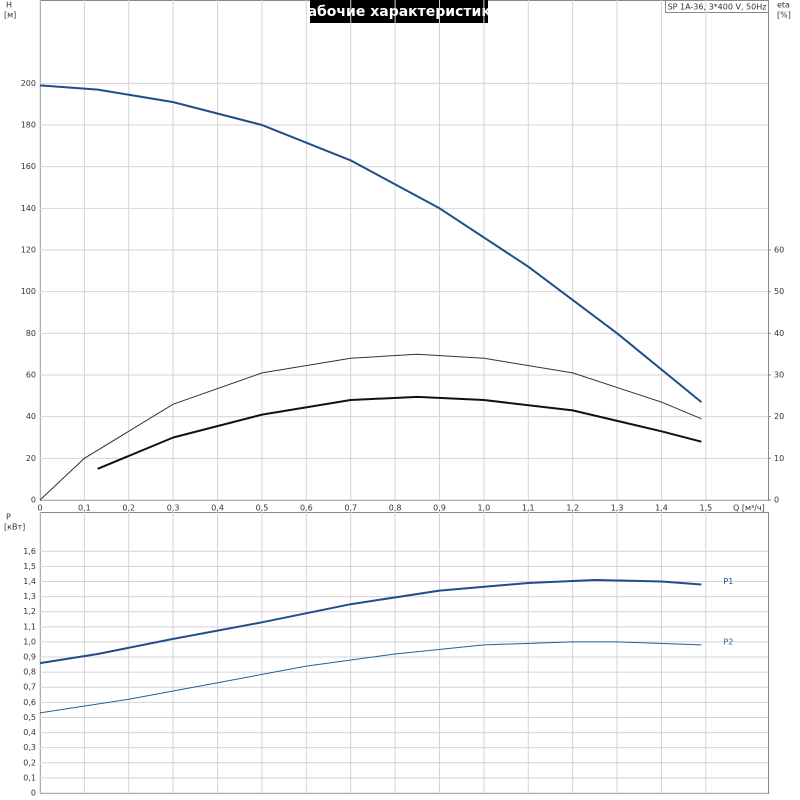 The height and width of the screenshot is (800, 800). Describe the element at coordinates (29, 596) in the screenshot. I see `y-tick-label: 1,3` at that location.